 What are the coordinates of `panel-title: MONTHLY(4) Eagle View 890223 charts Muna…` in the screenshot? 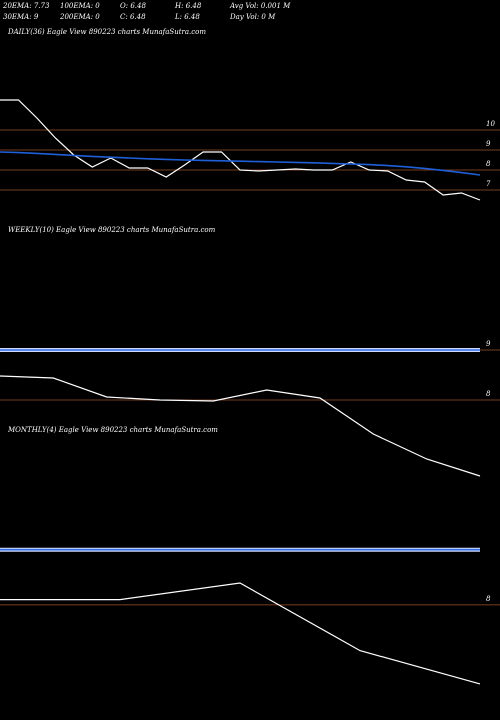 It's located at (112, 430).